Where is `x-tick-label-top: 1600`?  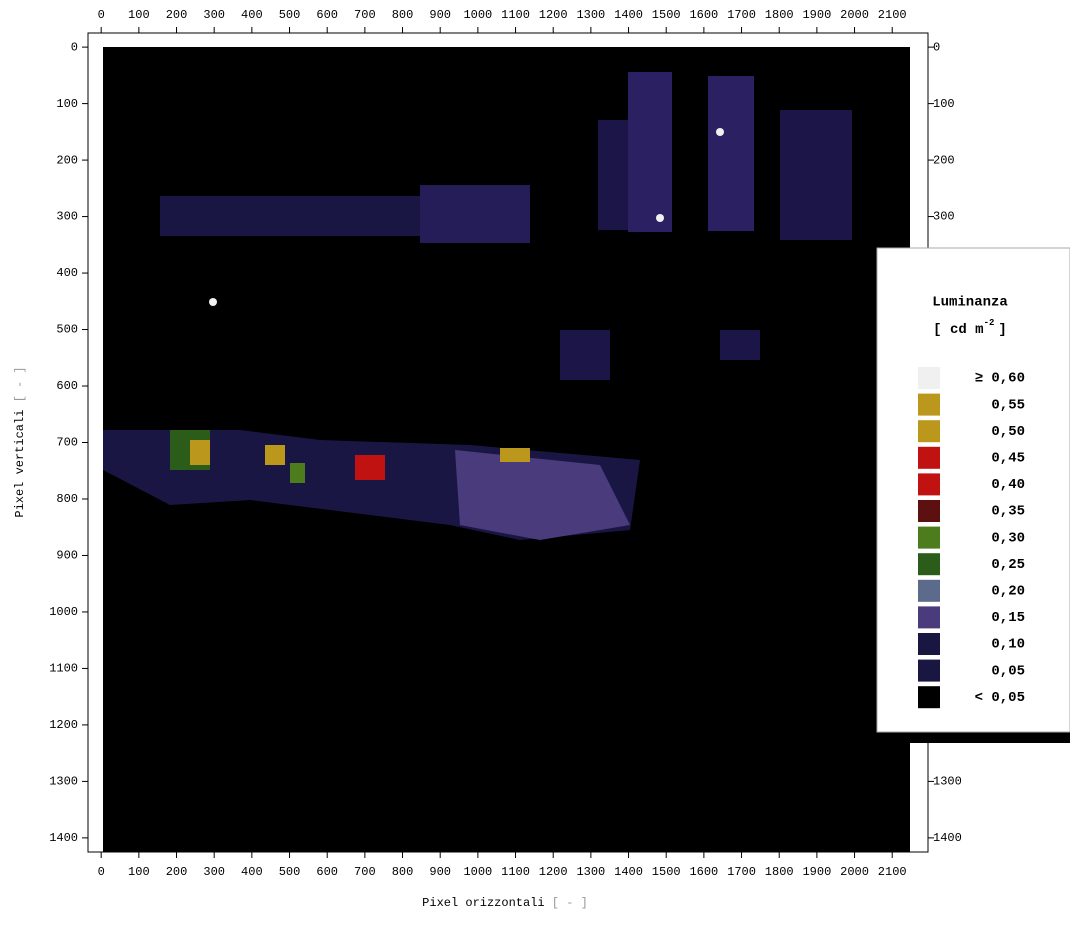 x-tick-label-top: 1600 is located at coordinates (703, 15).